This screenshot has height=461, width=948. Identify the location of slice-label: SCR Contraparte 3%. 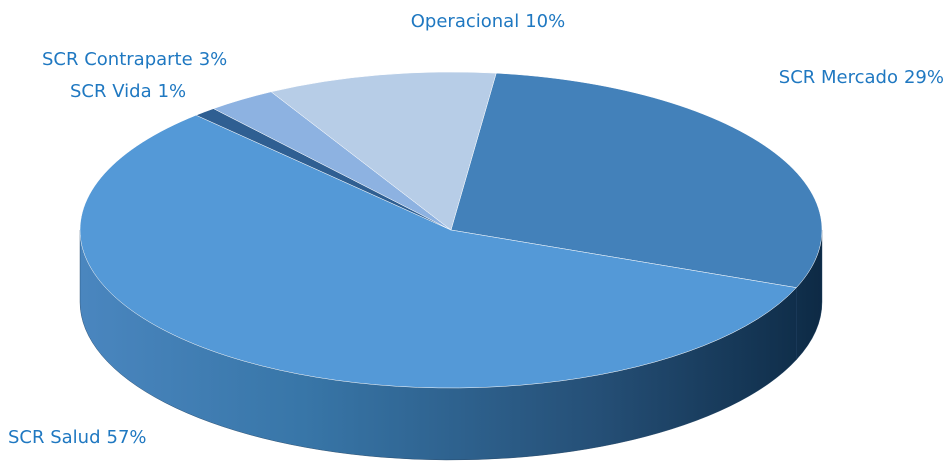
(134, 59).